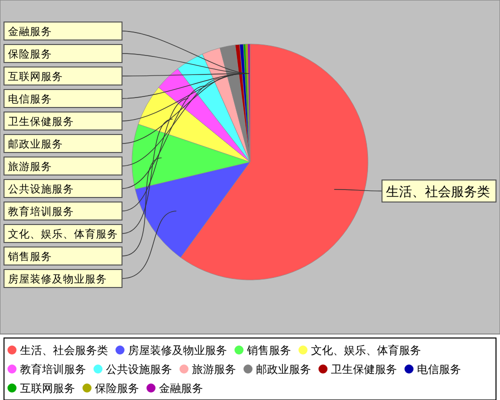 Image resolution: width=500 pixels, height=400 pixels. I want to click on legend-label: 金融服务, so click(181, 388).